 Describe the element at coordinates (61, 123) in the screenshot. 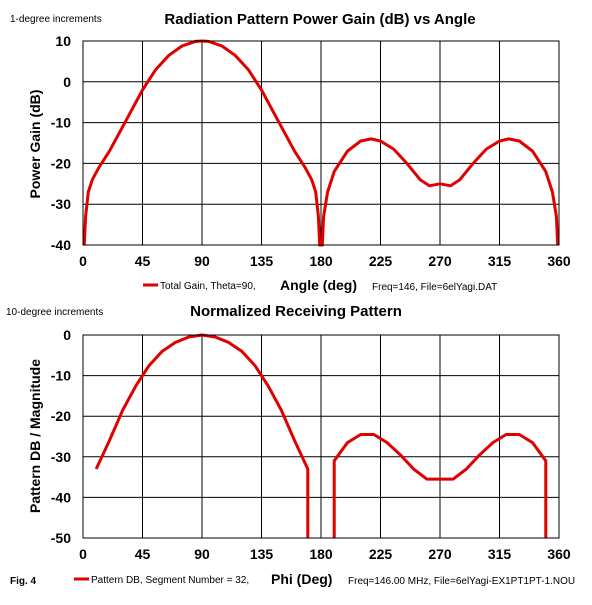

I see `chart1-y-tick-label: -10` at that location.